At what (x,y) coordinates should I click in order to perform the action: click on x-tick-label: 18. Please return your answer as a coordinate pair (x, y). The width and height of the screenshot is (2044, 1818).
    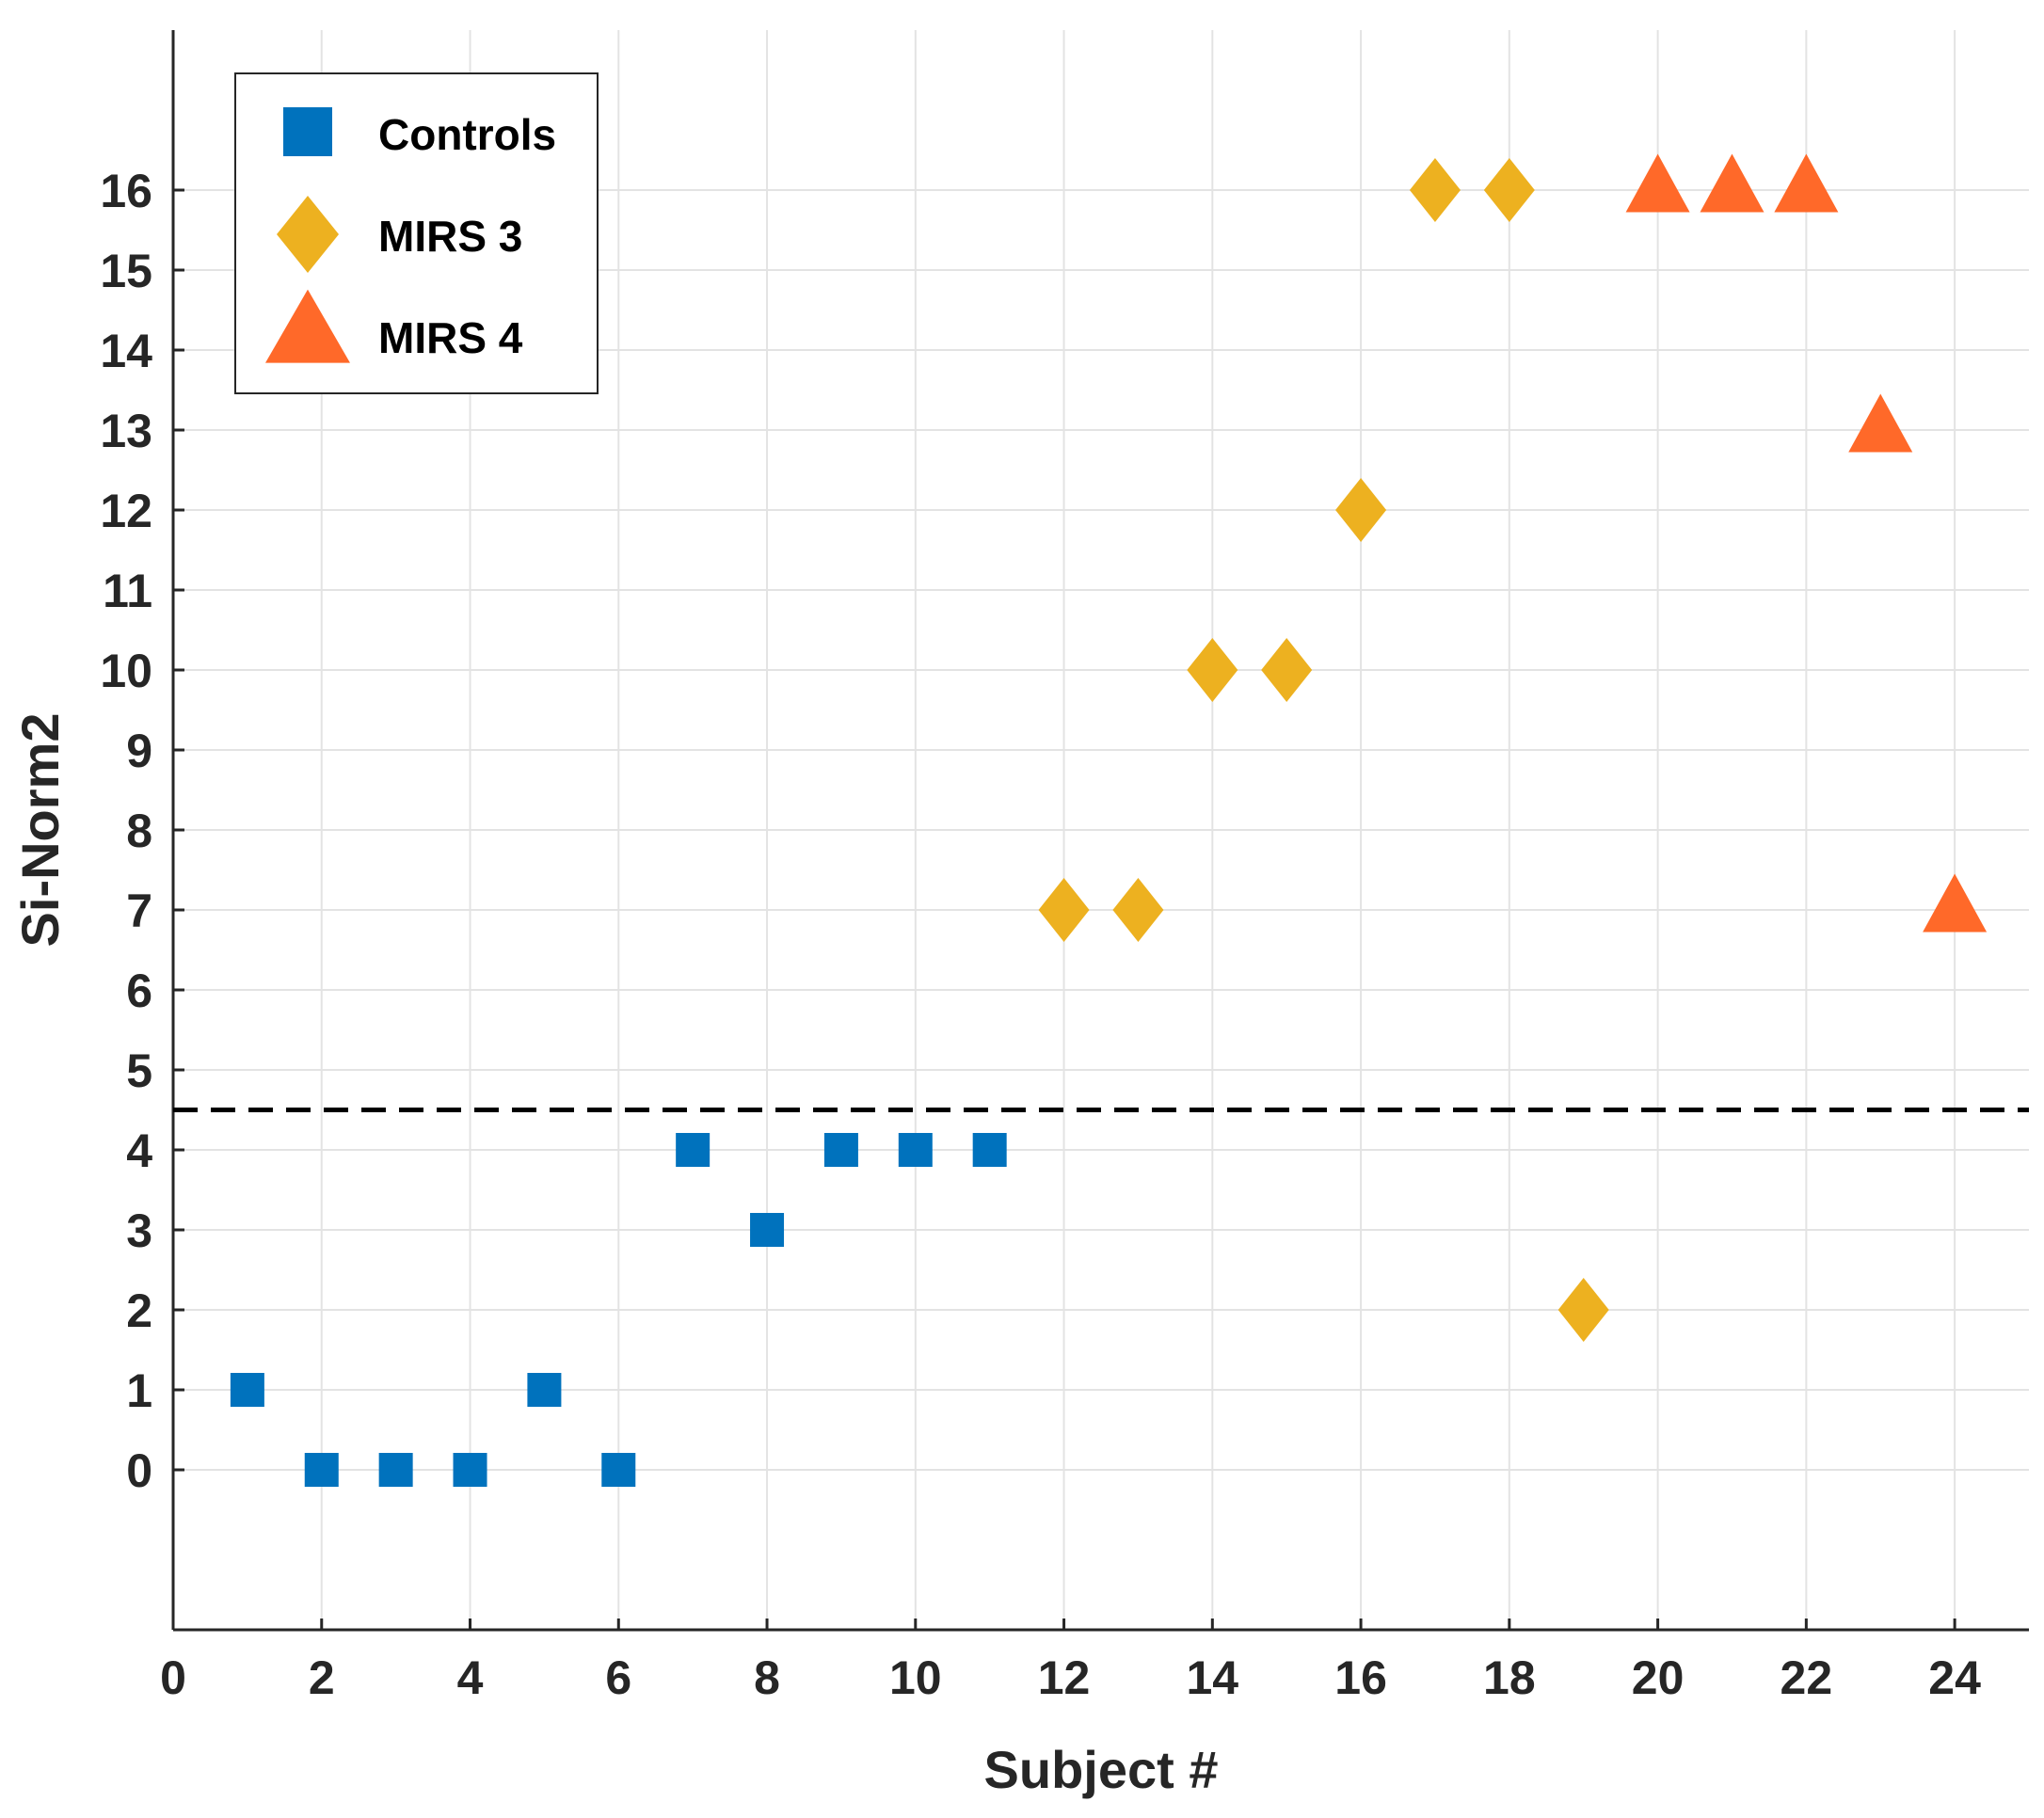
    Looking at the image, I should click on (1509, 1678).